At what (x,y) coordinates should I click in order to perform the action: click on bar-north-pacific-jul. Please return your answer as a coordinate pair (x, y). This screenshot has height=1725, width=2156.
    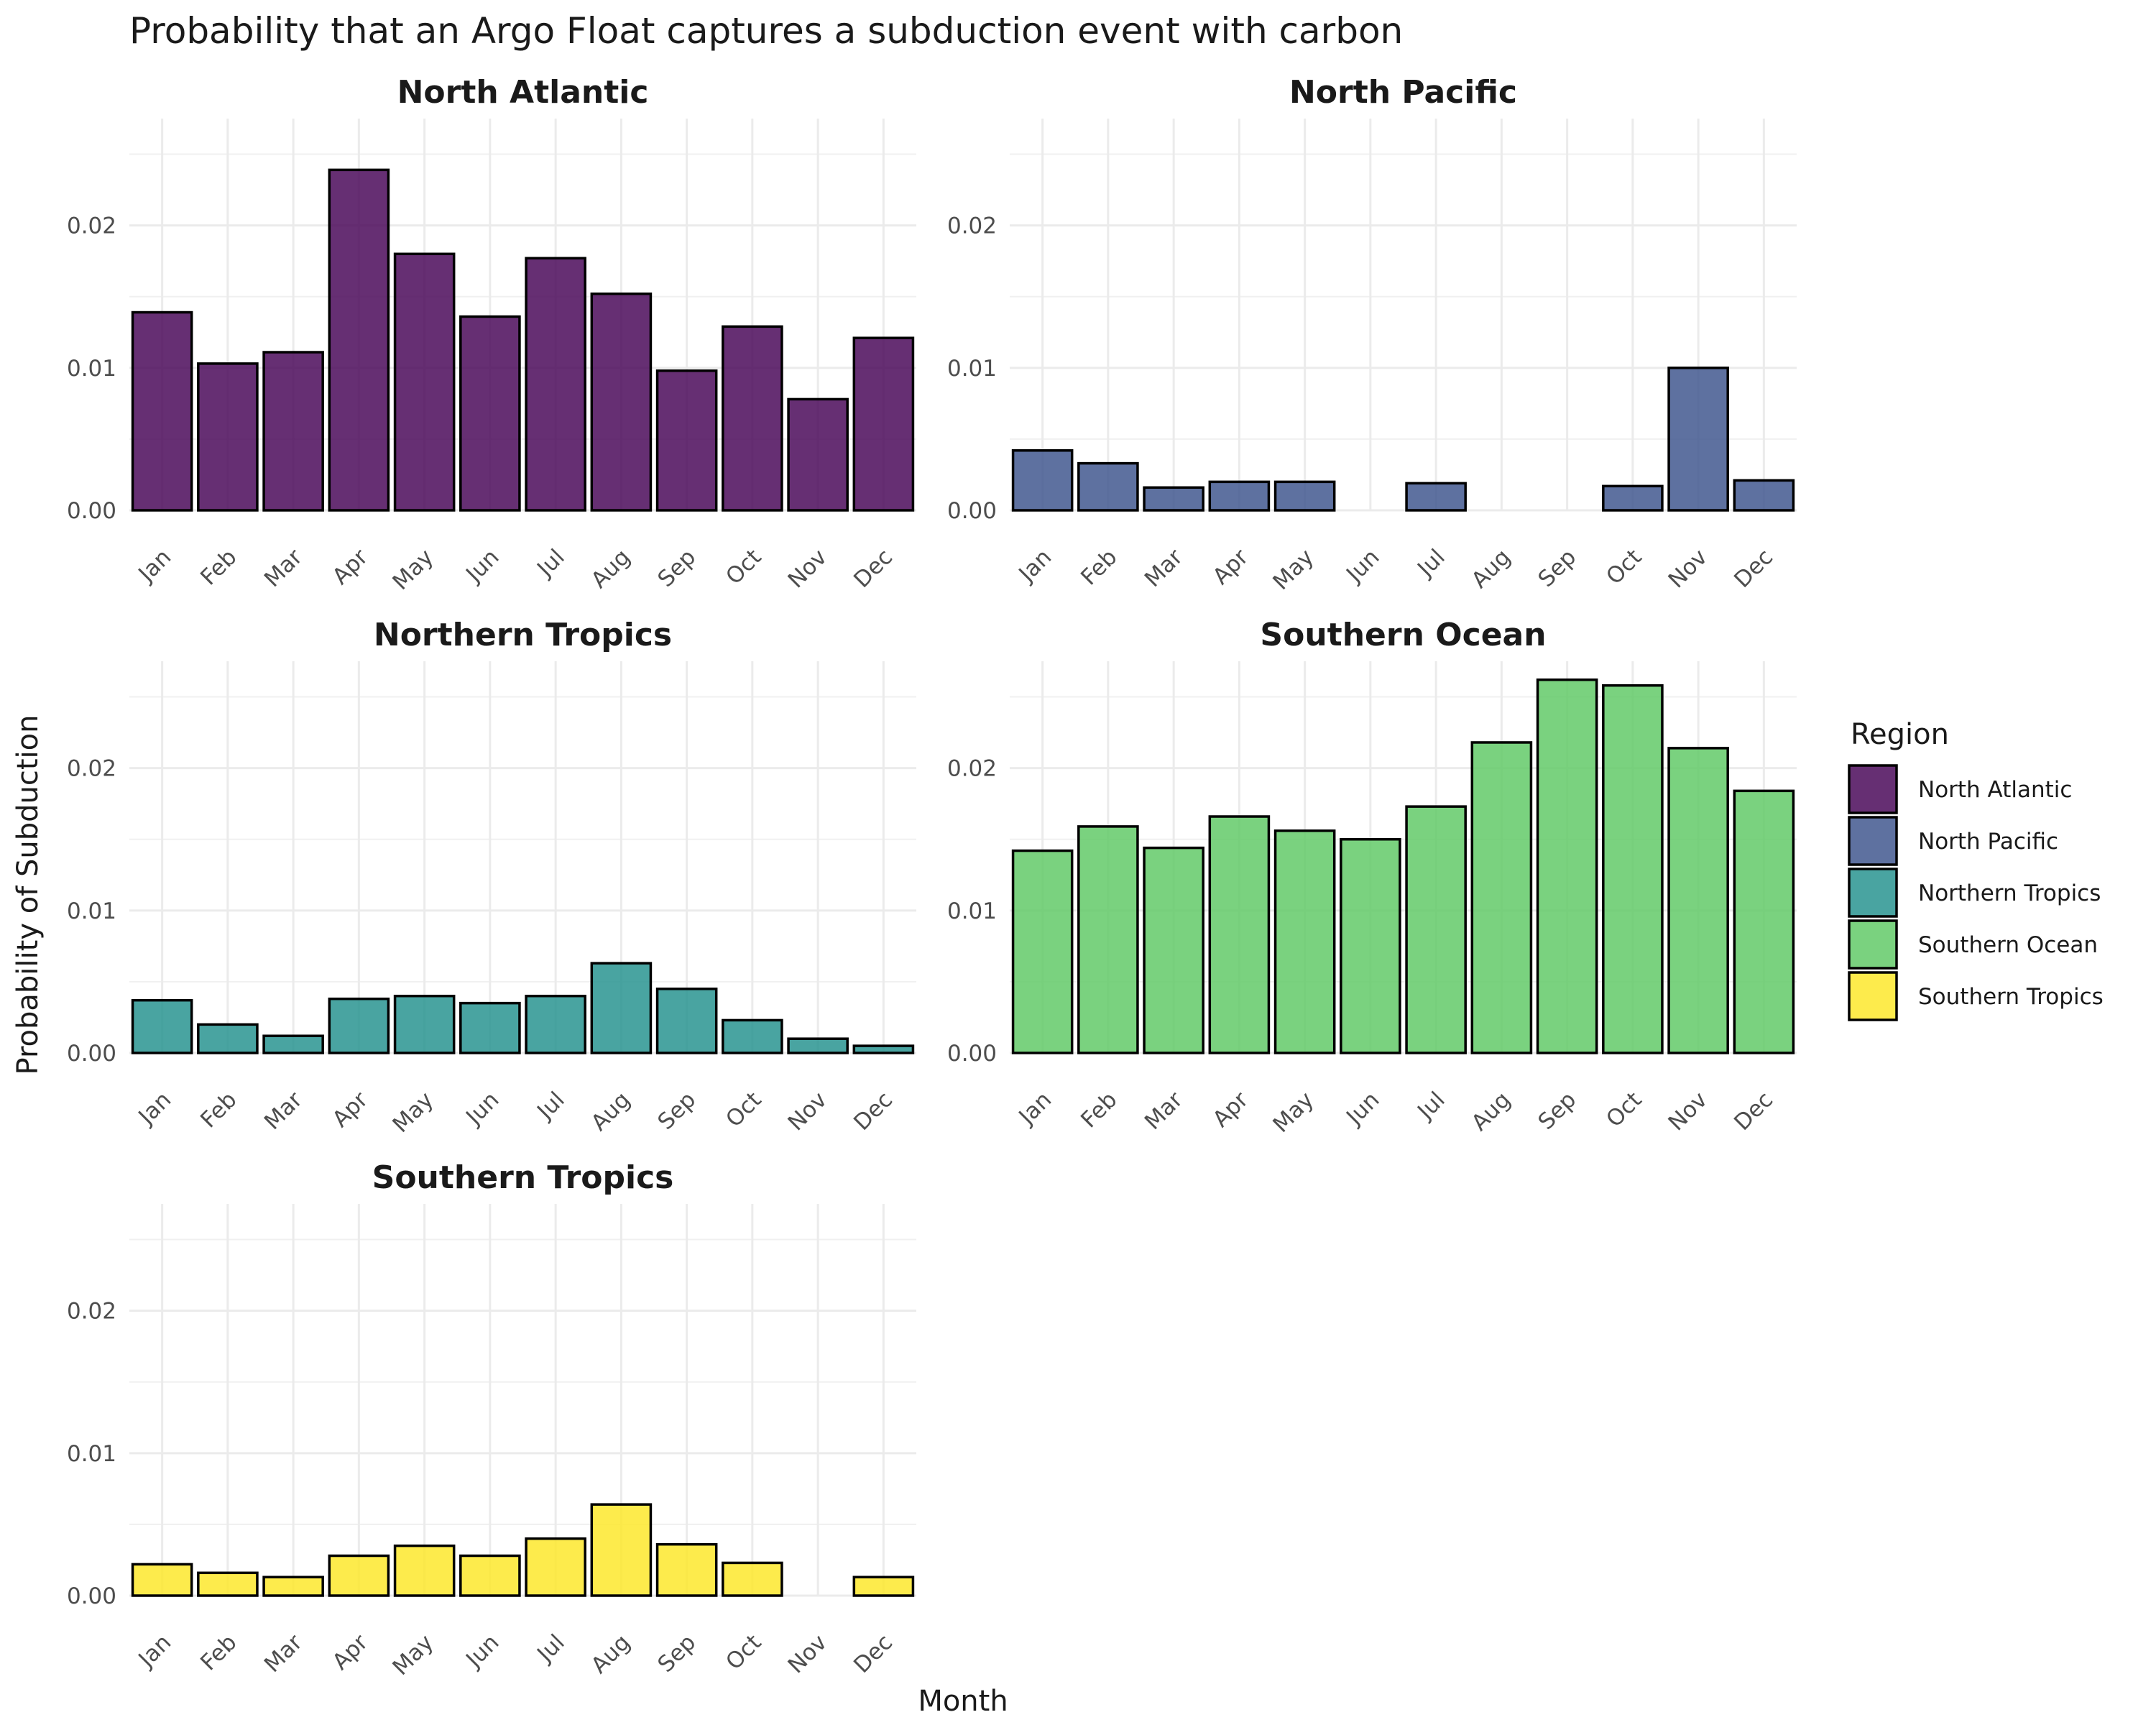
    Looking at the image, I should click on (1436, 497).